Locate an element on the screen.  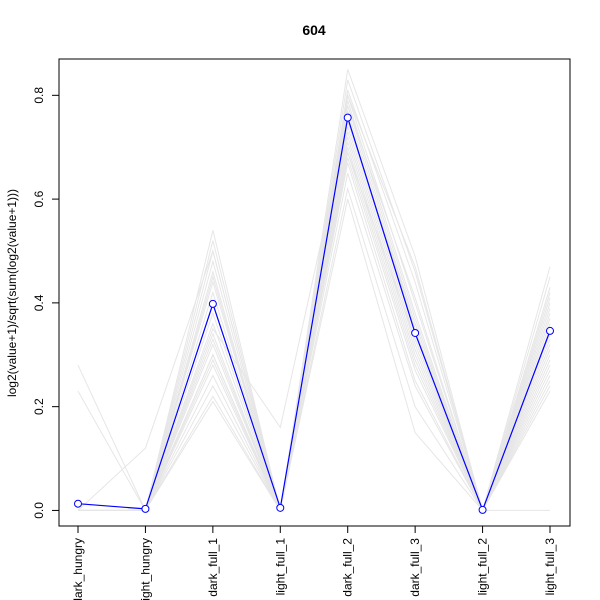
y-axis-label: log2(value+1)/sqrt(sum(log2(value+1))) is located at coordinates (12, 293).